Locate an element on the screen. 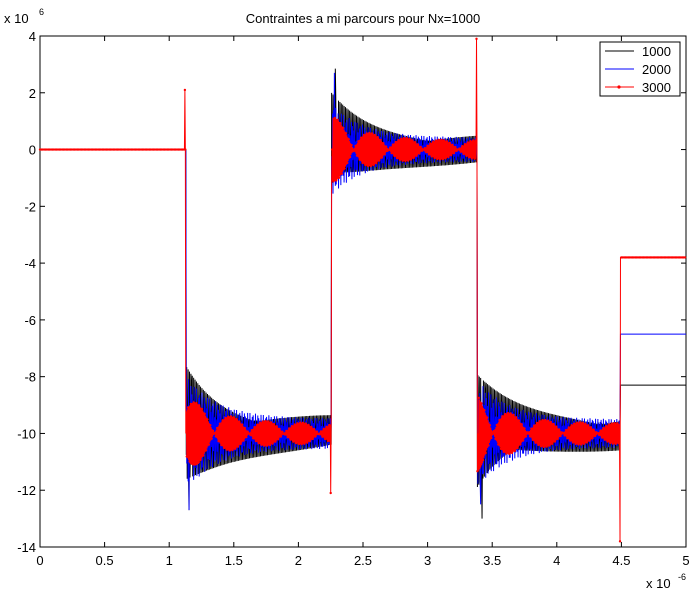 The height and width of the screenshot is (597, 693). x-tick-label: 2 is located at coordinates (298, 560).